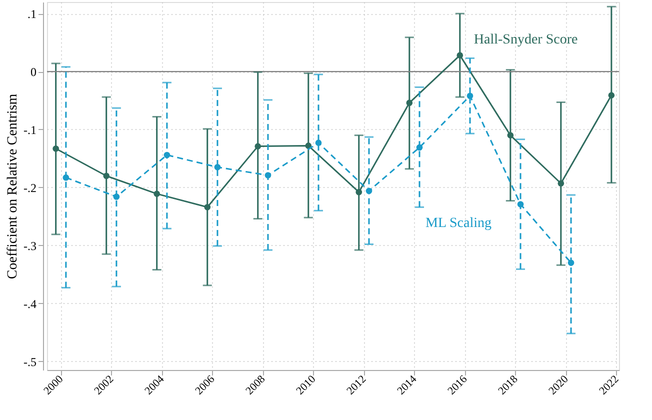  I want to click on series-label: Hall-Snyder Score, so click(526, 40).